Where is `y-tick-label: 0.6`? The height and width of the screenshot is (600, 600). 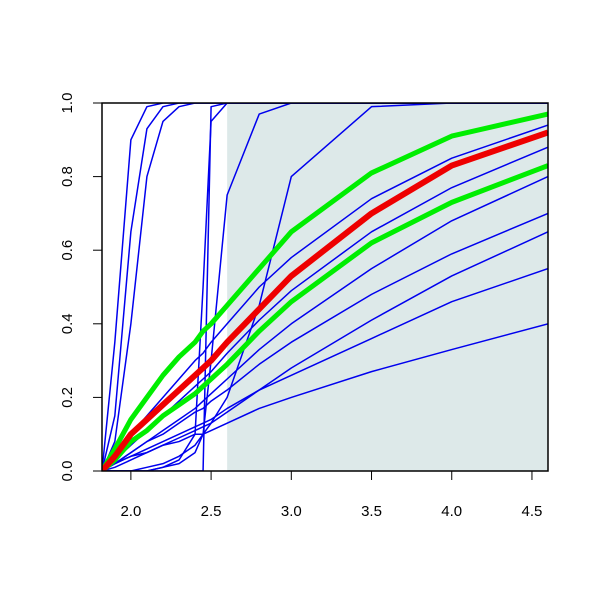 y-tick-label: 0.6 is located at coordinates (67, 250).